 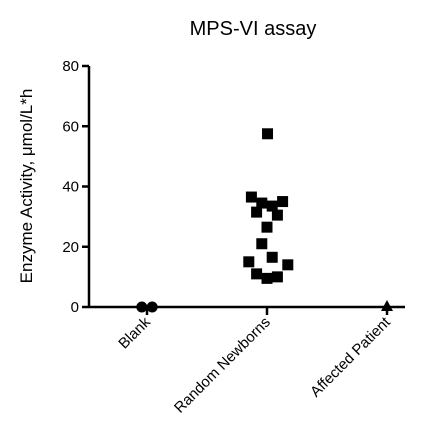 What do you see at coordinates (70, 126) in the screenshot?
I see `y-tick-label: 60` at bounding box center [70, 126].